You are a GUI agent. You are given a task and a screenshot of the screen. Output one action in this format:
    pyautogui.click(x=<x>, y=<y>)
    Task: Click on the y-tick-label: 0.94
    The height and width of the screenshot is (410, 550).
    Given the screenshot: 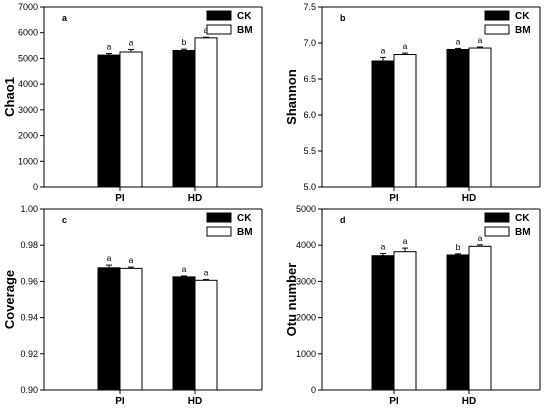 What is the action you would take?
    pyautogui.click(x=29, y=318)
    